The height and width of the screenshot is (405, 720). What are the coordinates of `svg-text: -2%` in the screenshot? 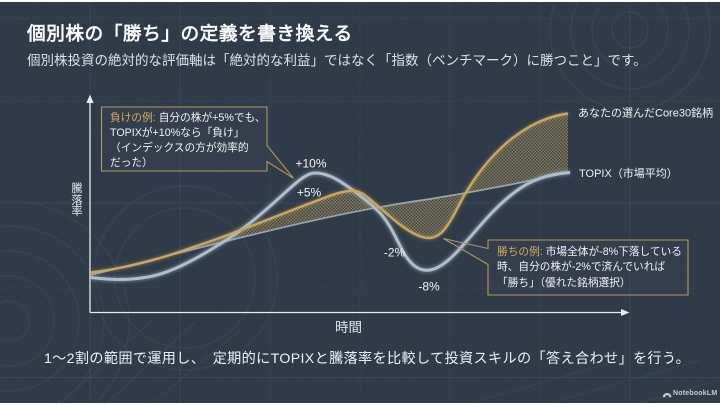 It's located at (395, 253).